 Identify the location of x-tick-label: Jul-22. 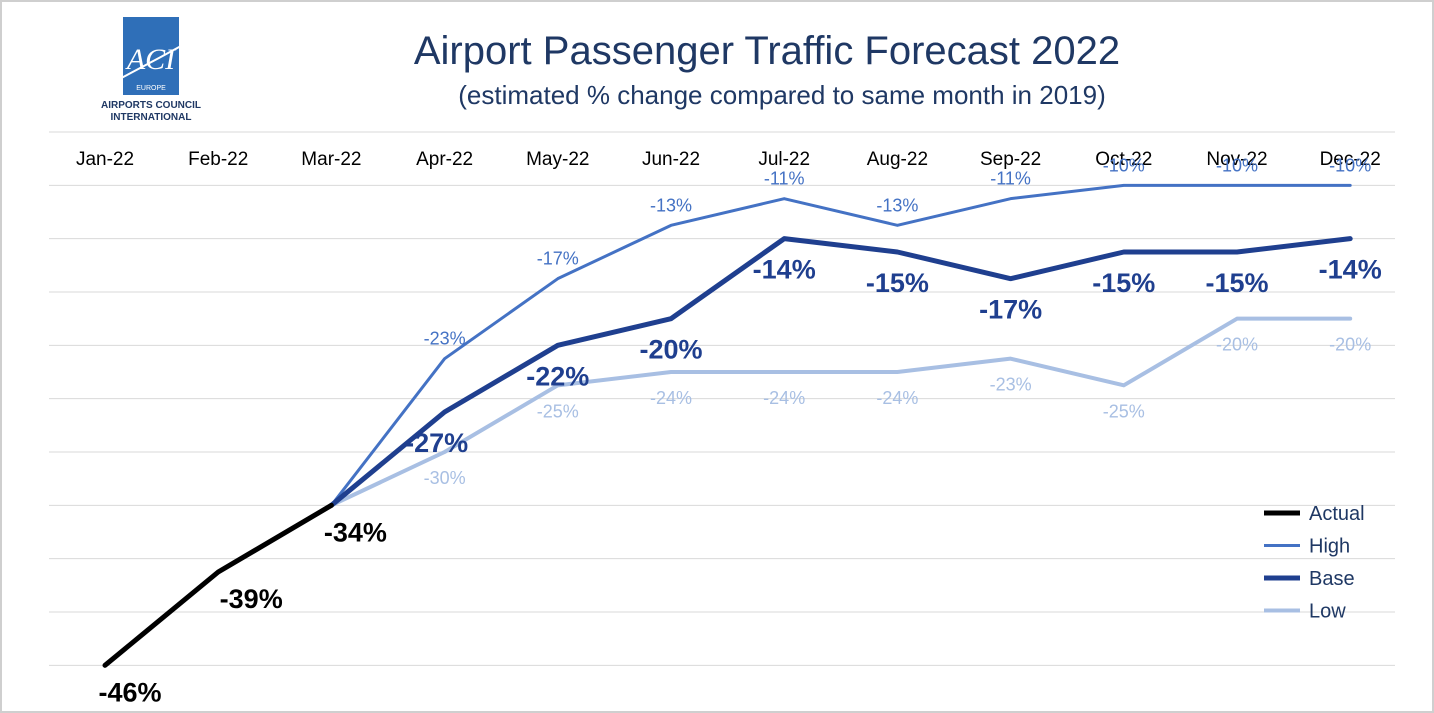
(784, 159).